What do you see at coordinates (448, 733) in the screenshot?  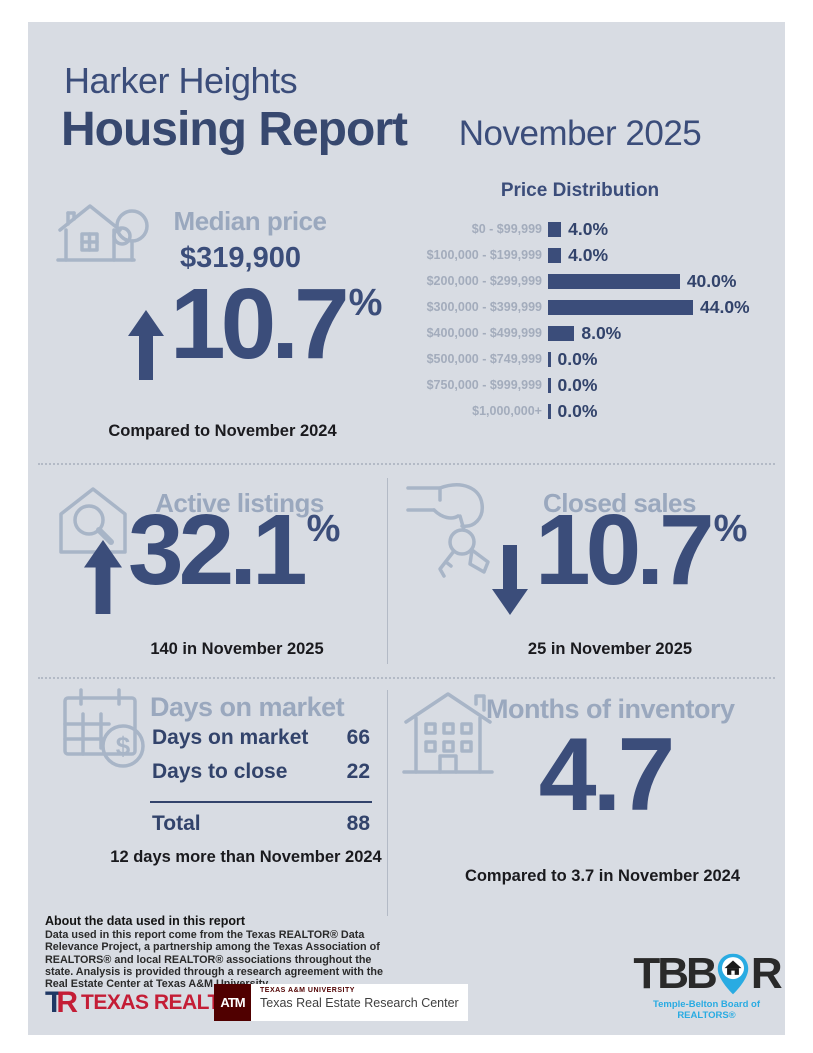 I see `apartment-building-icon` at bounding box center [448, 733].